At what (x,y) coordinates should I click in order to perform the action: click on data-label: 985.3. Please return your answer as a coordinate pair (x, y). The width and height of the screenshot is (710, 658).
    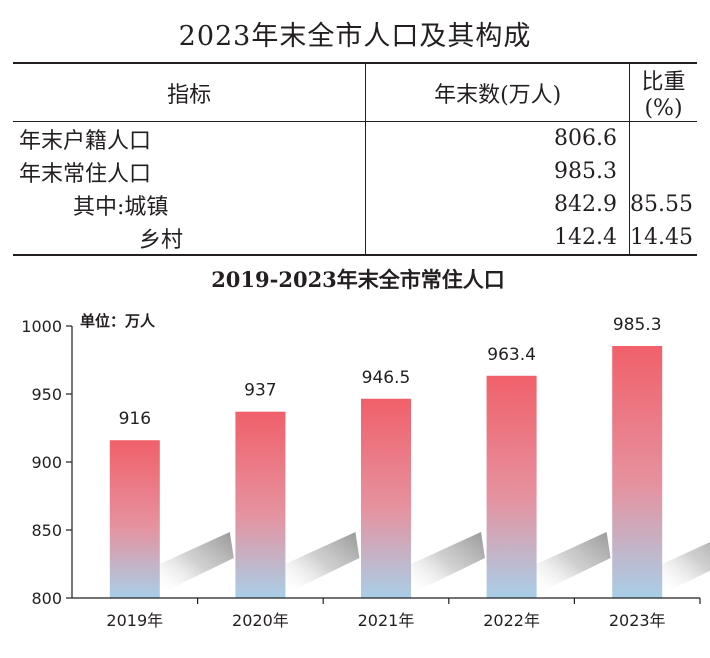
    Looking at the image, I should click on (637, 325).